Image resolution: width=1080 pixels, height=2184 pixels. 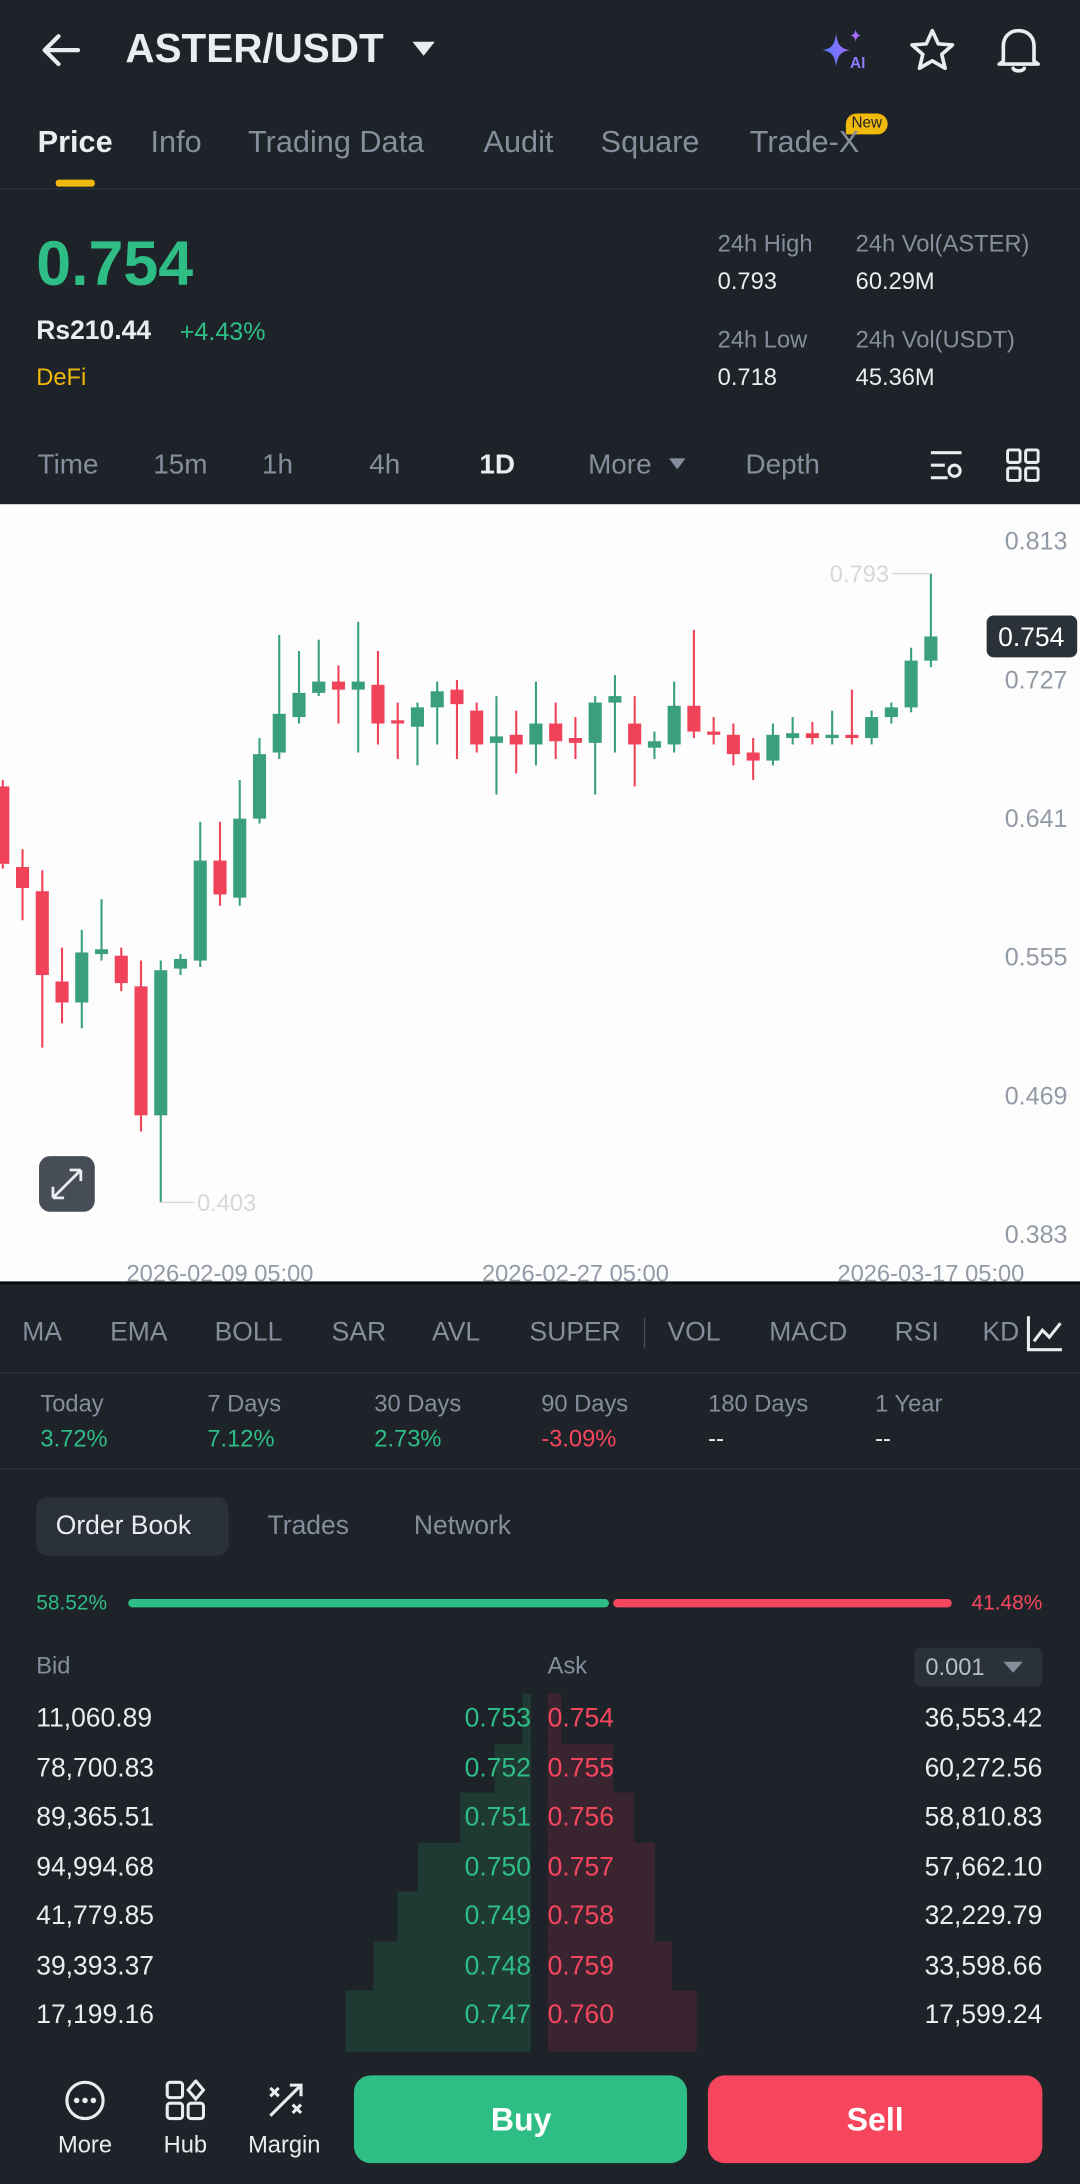 I want to click on favorite-button, so click(x=932, y=50).